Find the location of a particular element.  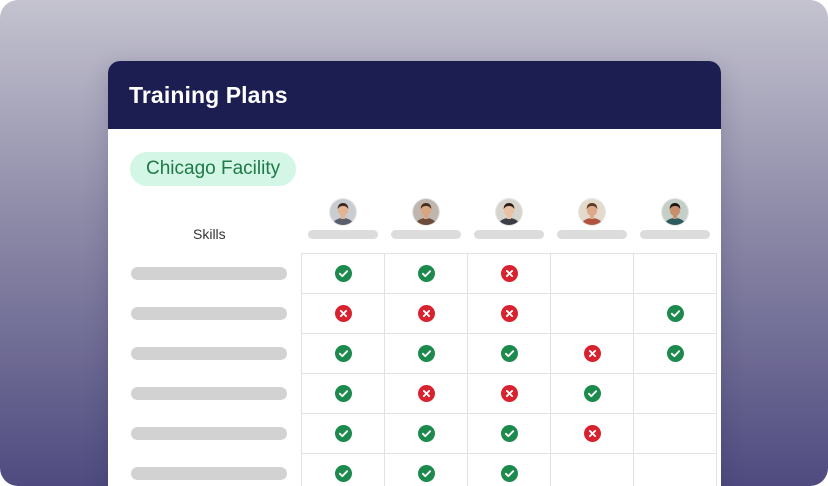

avatar-woman-curly-icon is located at coordinates (591, 212).